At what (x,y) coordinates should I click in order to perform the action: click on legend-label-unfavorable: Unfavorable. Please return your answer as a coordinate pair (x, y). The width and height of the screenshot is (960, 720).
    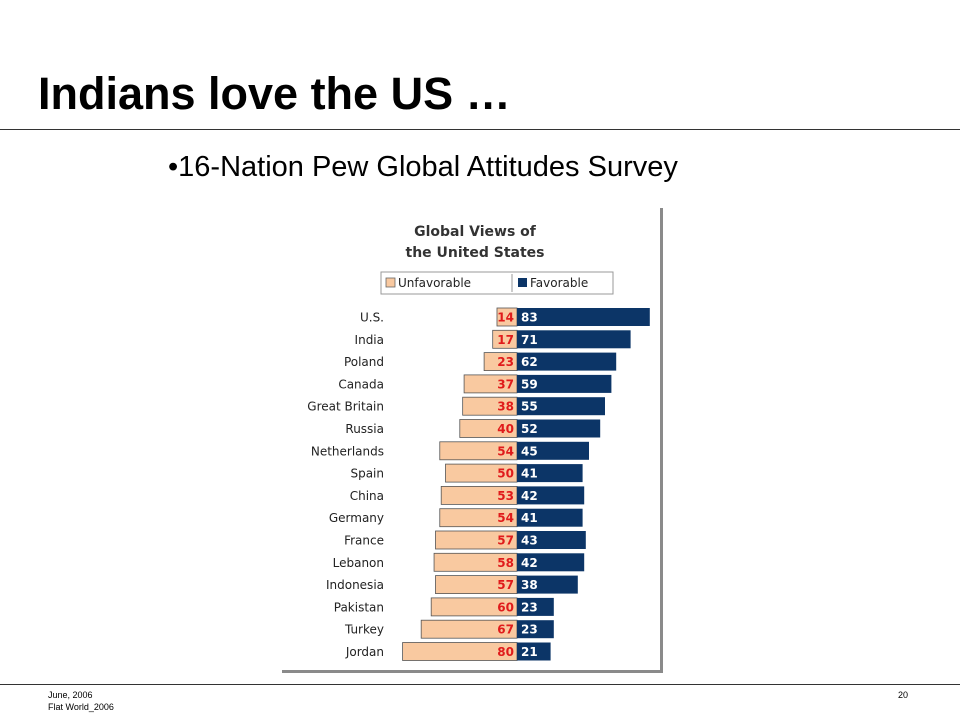
    Looking at the image, I should click on (434, 283).